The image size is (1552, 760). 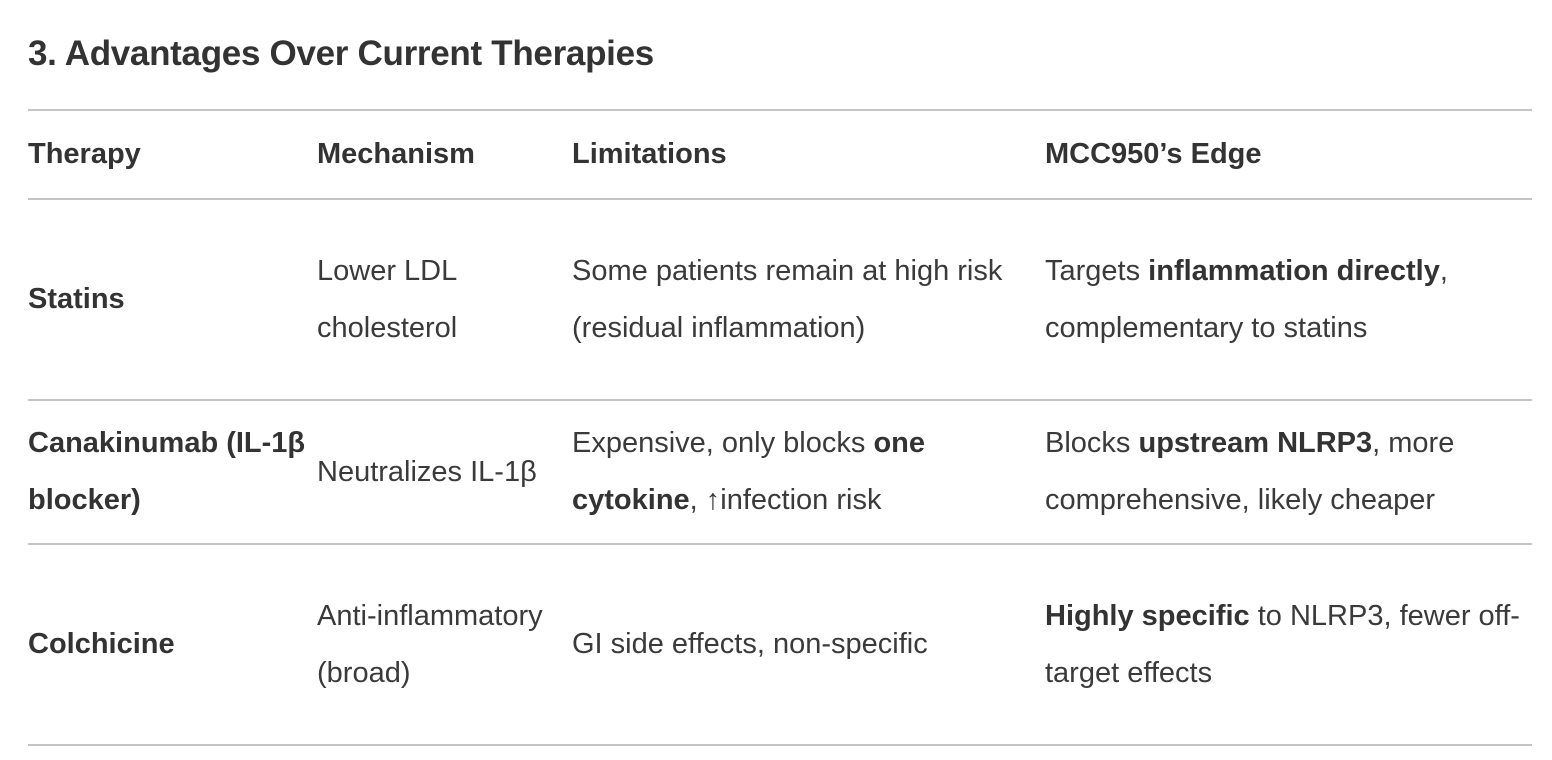 I want to click on mechanism-cell: Anti-inflammatory (broad), so click(x=444, y=645).